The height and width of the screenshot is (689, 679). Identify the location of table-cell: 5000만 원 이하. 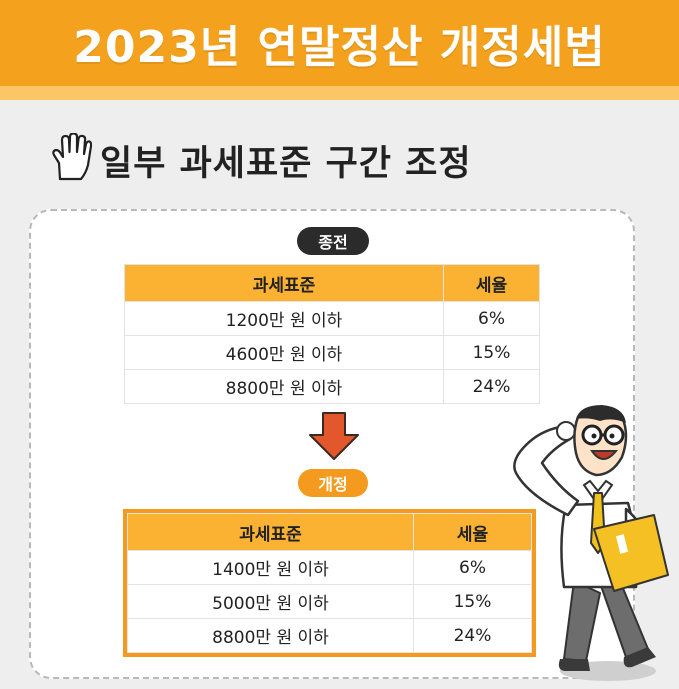
(270, 601).